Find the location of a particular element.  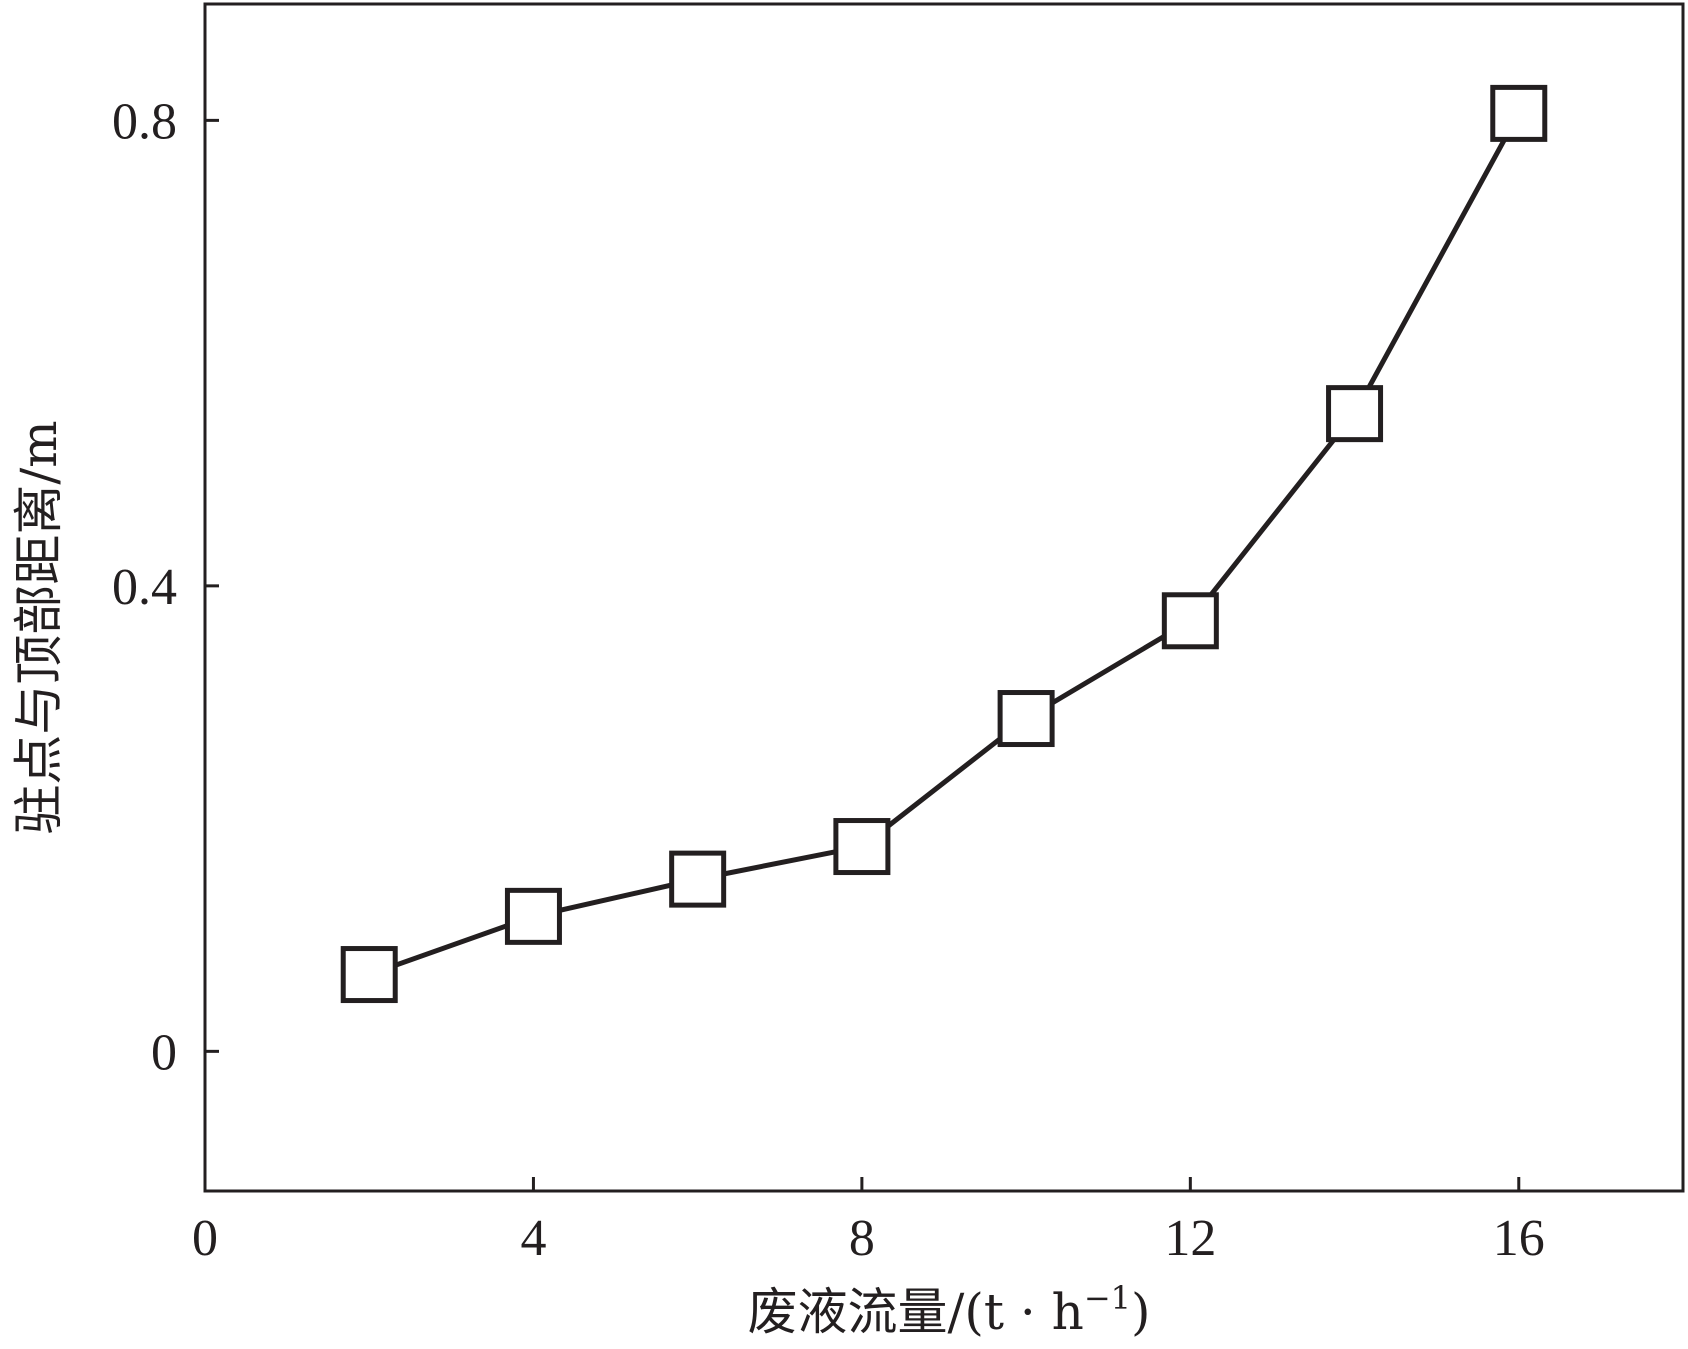

x-axis-title: 废液流量/(t · h−1) is located at coordinates (948, 1310).